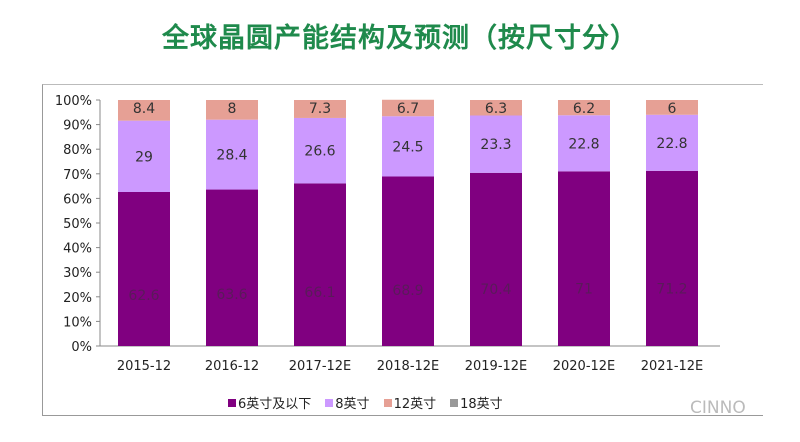  I want to click on data-label: 6.3, so click(496, 109).